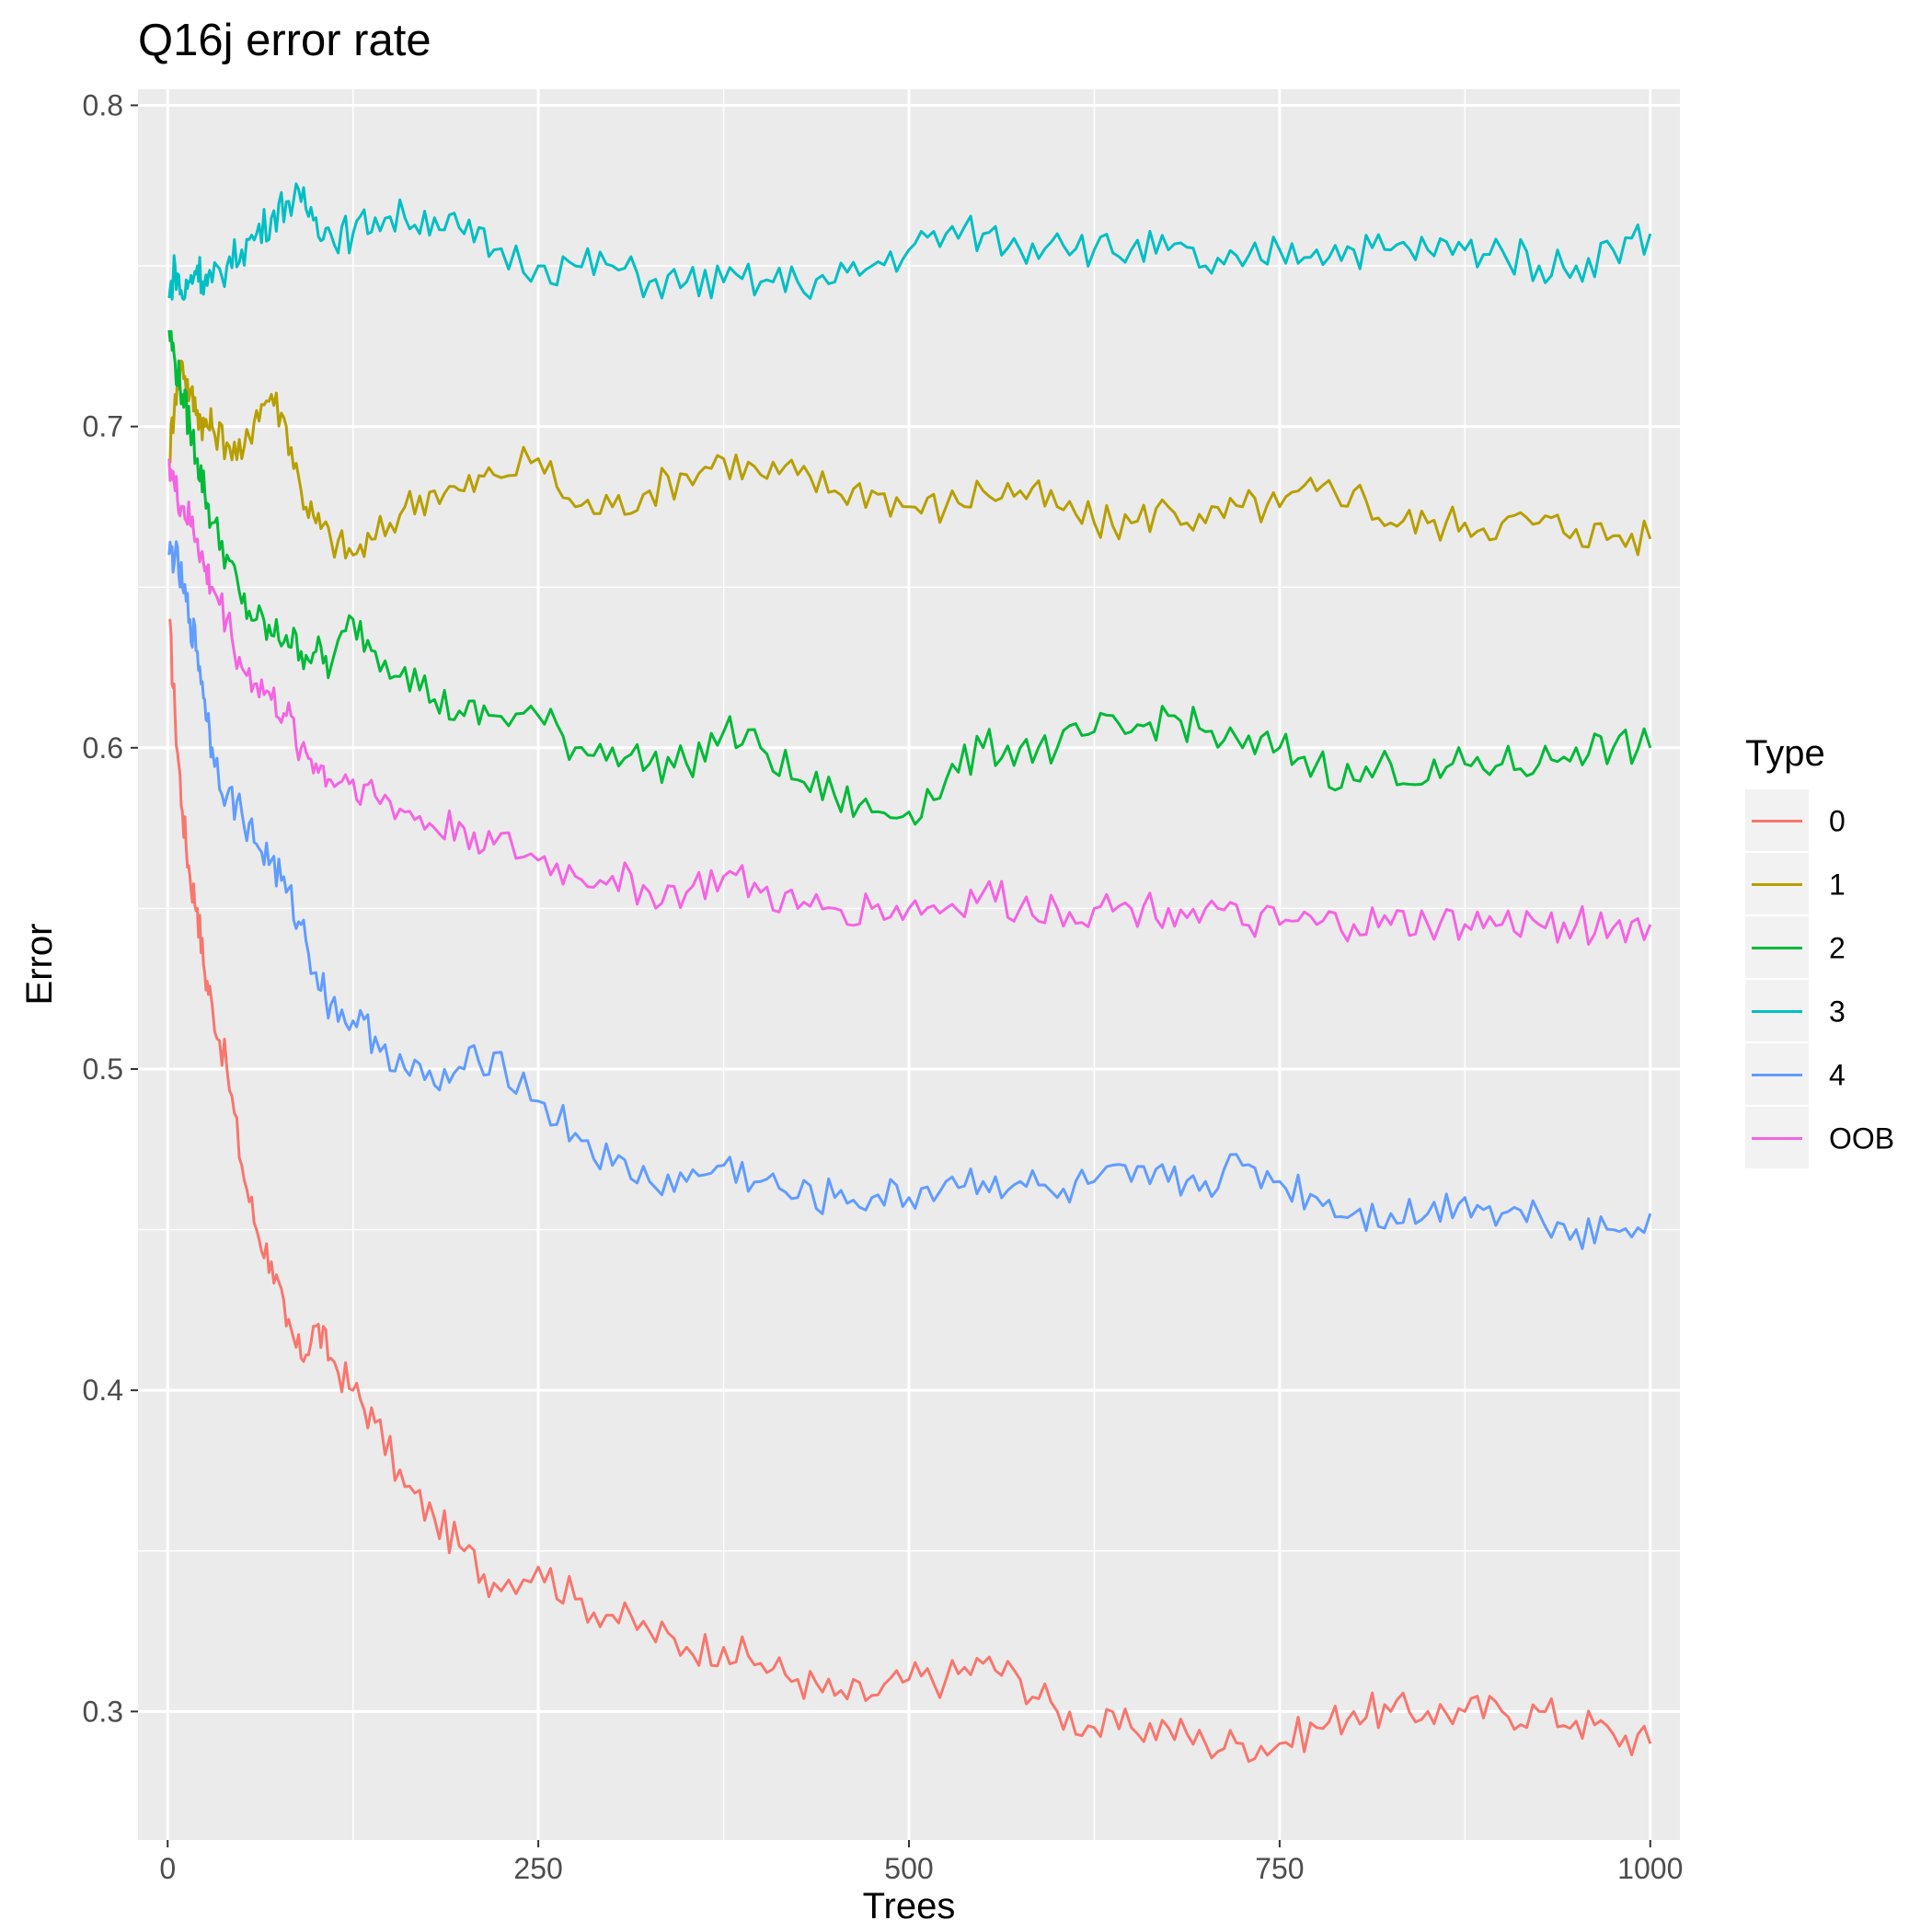 This screenshot has width=1932, height=1932. I want to click on legend-items: 0 1 2 3 4 OOB, so click(1819, 978).